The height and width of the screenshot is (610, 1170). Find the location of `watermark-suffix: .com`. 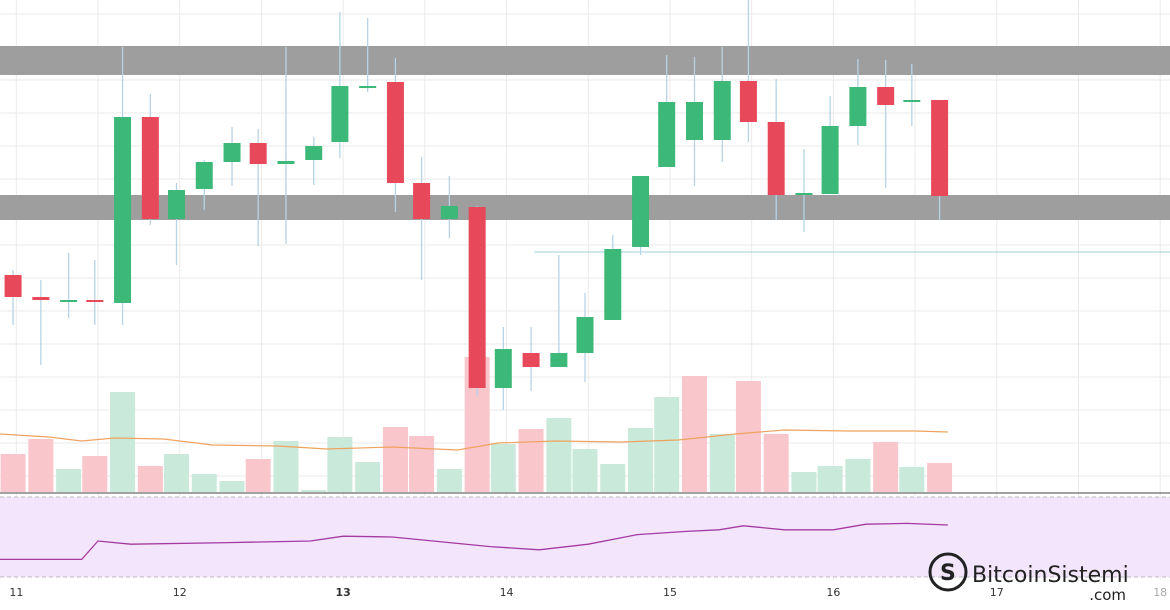

watermark-suffix: .com is located at coordinates (1107, 595).